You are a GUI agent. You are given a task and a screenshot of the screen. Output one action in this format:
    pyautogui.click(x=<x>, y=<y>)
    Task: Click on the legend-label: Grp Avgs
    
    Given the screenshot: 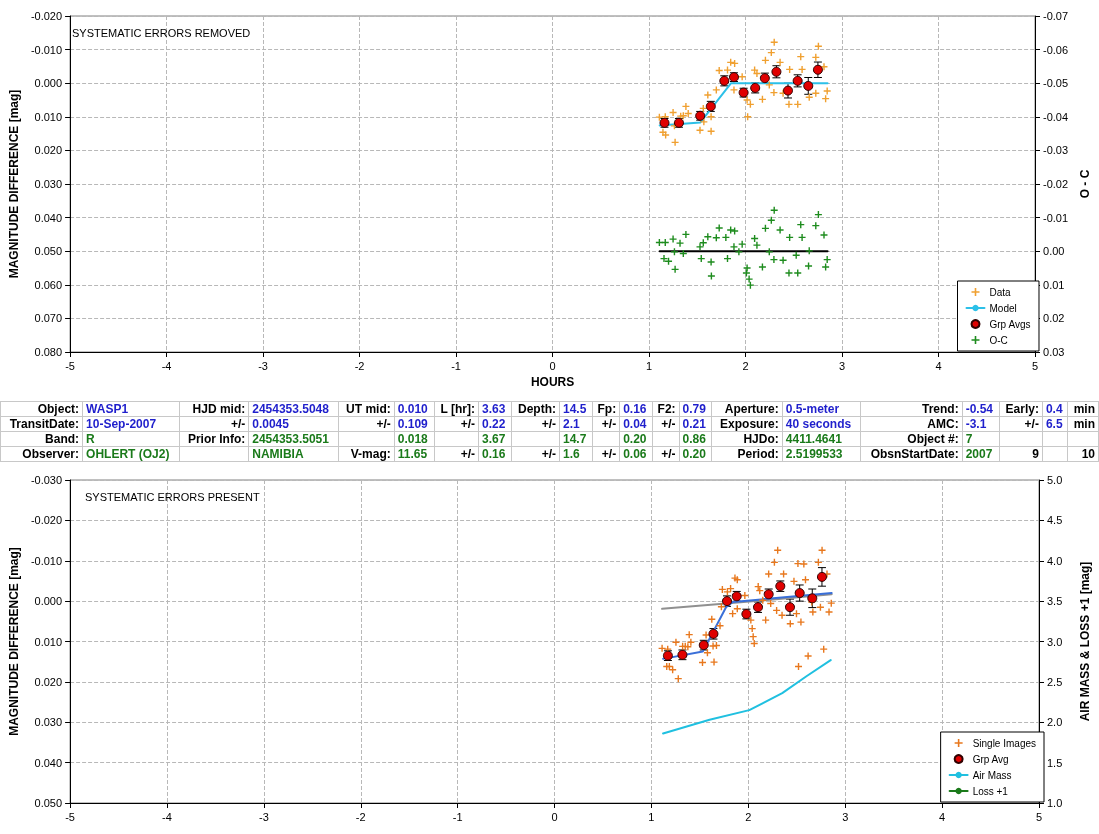 What is the action you would take?
    pyautogui.click(x=1010, y=324)
    